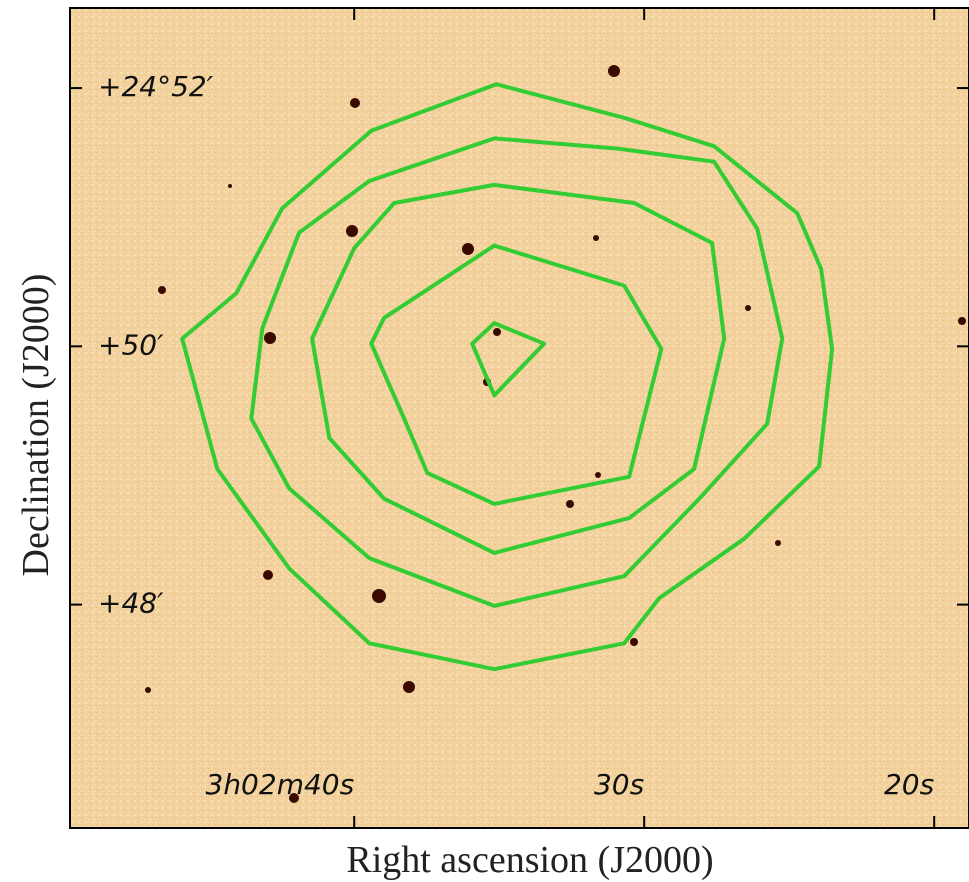 Image resolution: width=969 pixels, height=882 pixels. I want to click on y-tick-label: +50′, so click(131, 344).